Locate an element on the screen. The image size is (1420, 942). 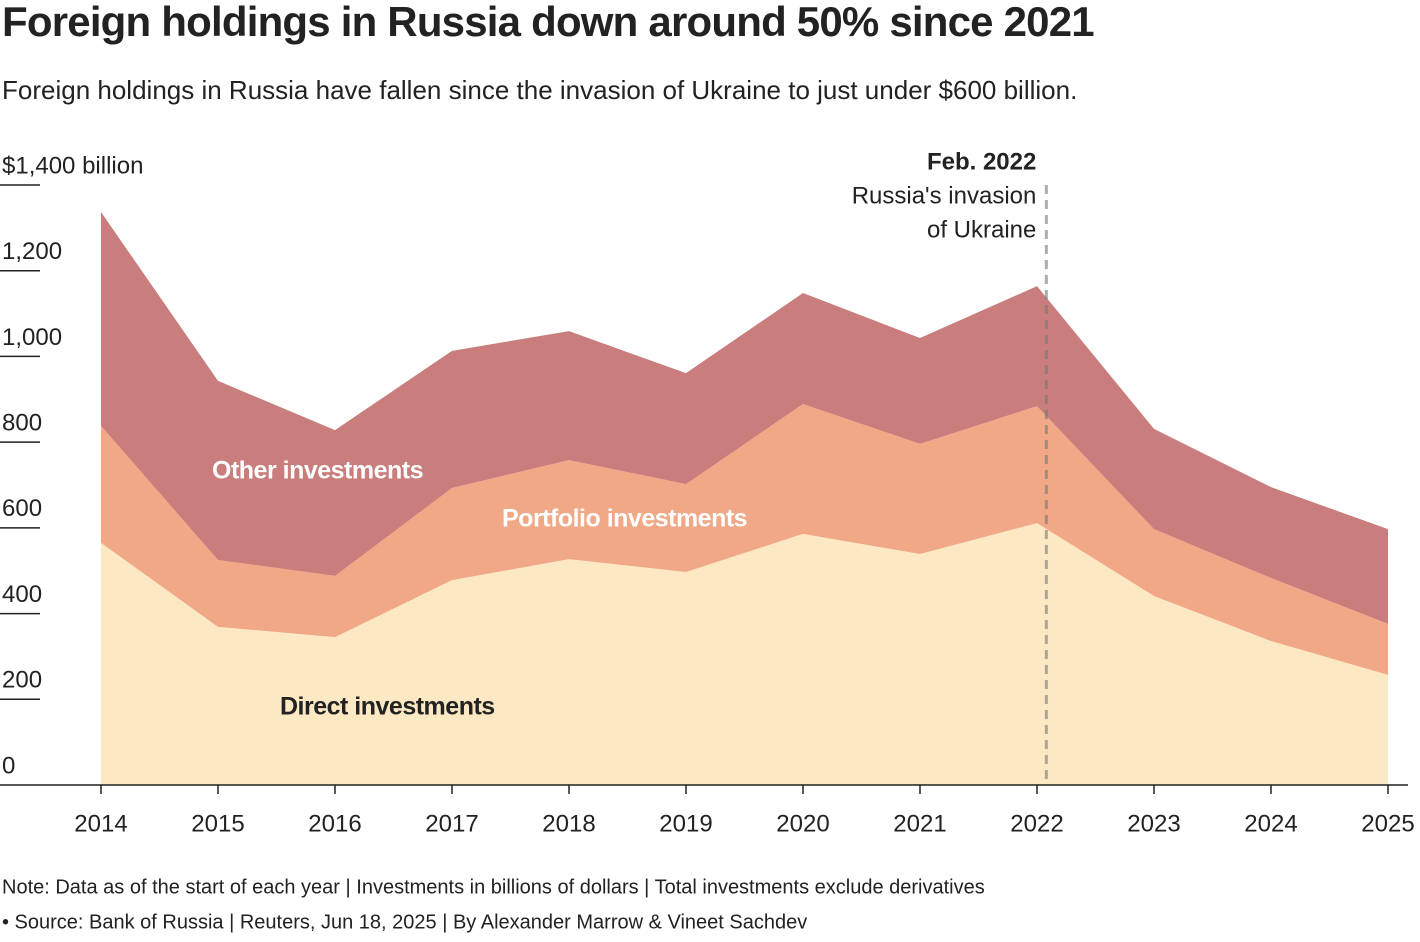
x-tick-label: 2017 is located at coordinates (451, 823).